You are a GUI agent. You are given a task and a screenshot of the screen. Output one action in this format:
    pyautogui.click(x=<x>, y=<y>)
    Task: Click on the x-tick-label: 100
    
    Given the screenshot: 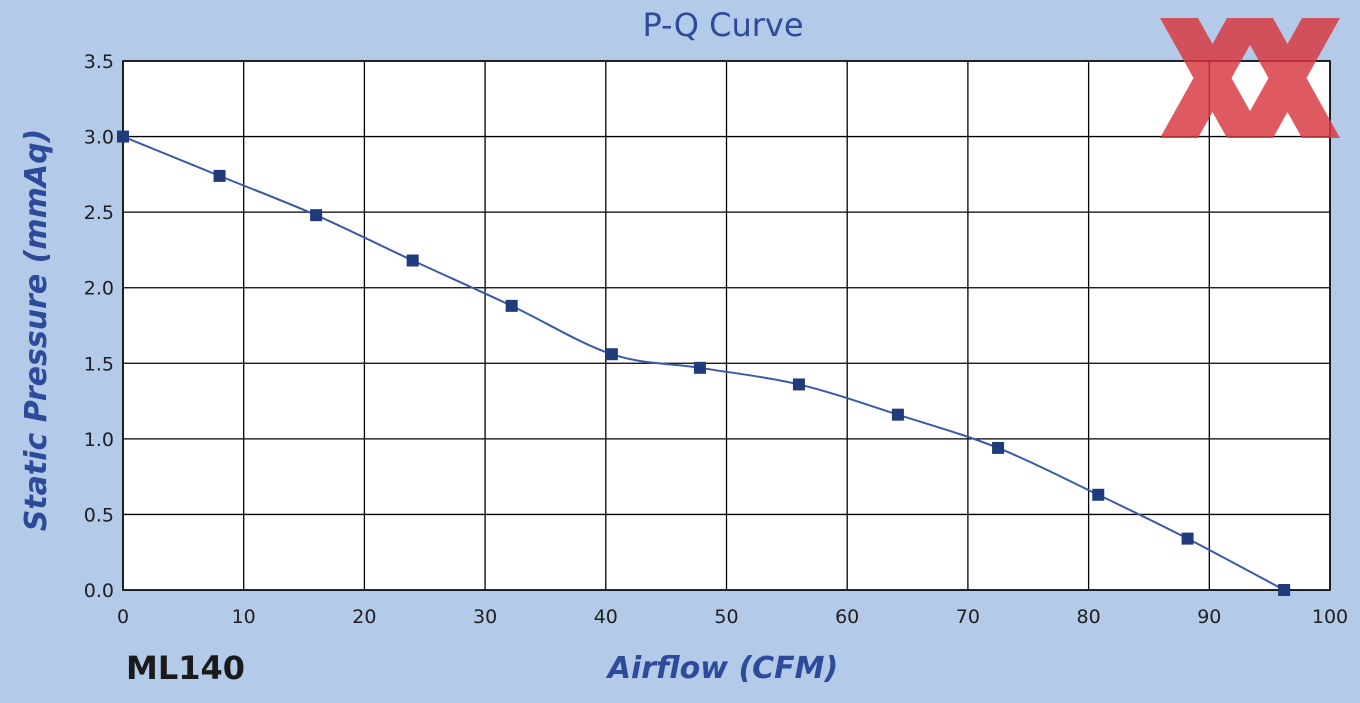 What is the action you would take?
    pyautogui.click(x=1330, y=617)
    